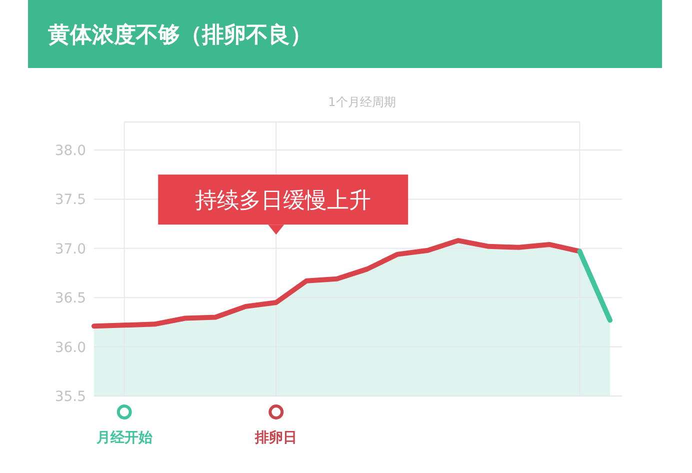 The height and width of the screenshot is (473, 692). What do you see at coordinates (362, 102) in the screenshot?
I see `chart-subtitle: 1个月经周期` at bounding box center [362, 102].